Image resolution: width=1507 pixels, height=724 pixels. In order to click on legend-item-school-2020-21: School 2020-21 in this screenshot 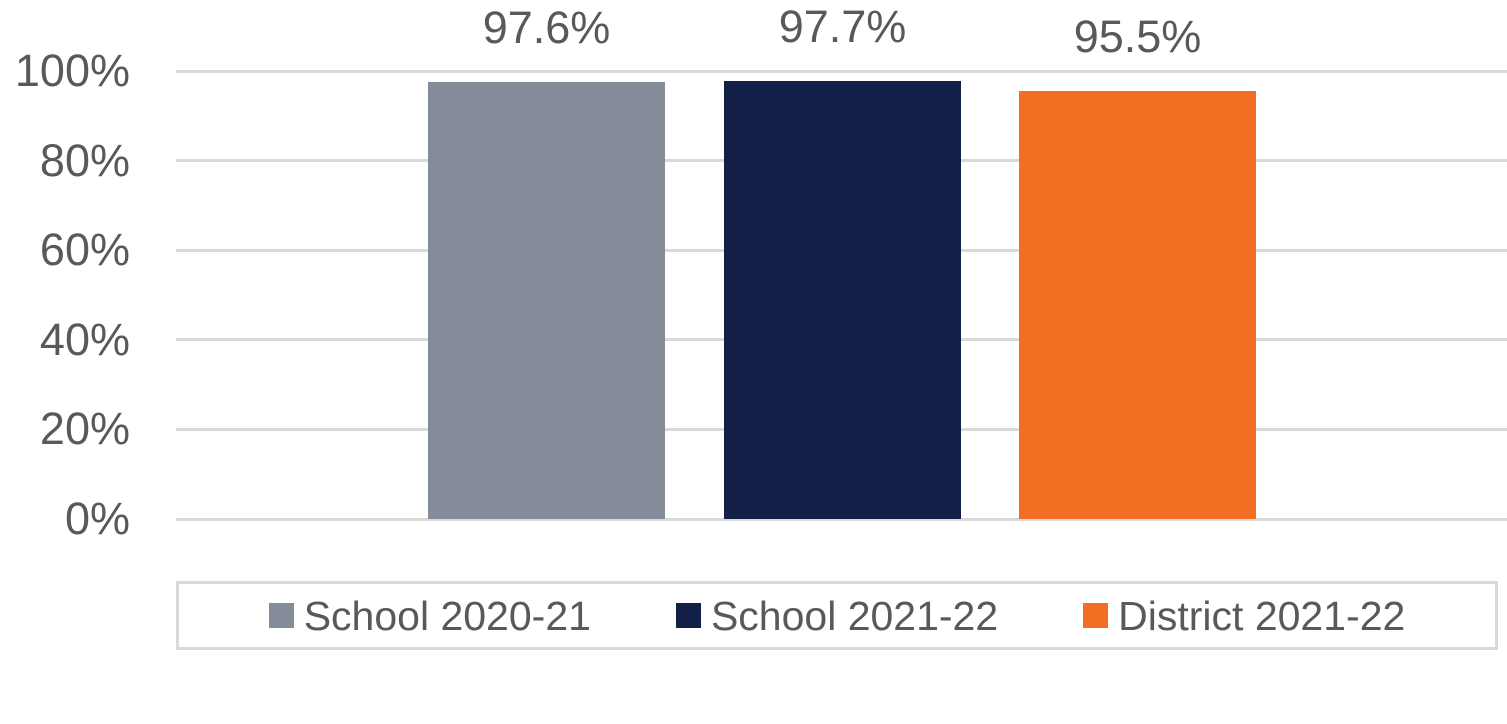, I will do `click(429, 615)`.